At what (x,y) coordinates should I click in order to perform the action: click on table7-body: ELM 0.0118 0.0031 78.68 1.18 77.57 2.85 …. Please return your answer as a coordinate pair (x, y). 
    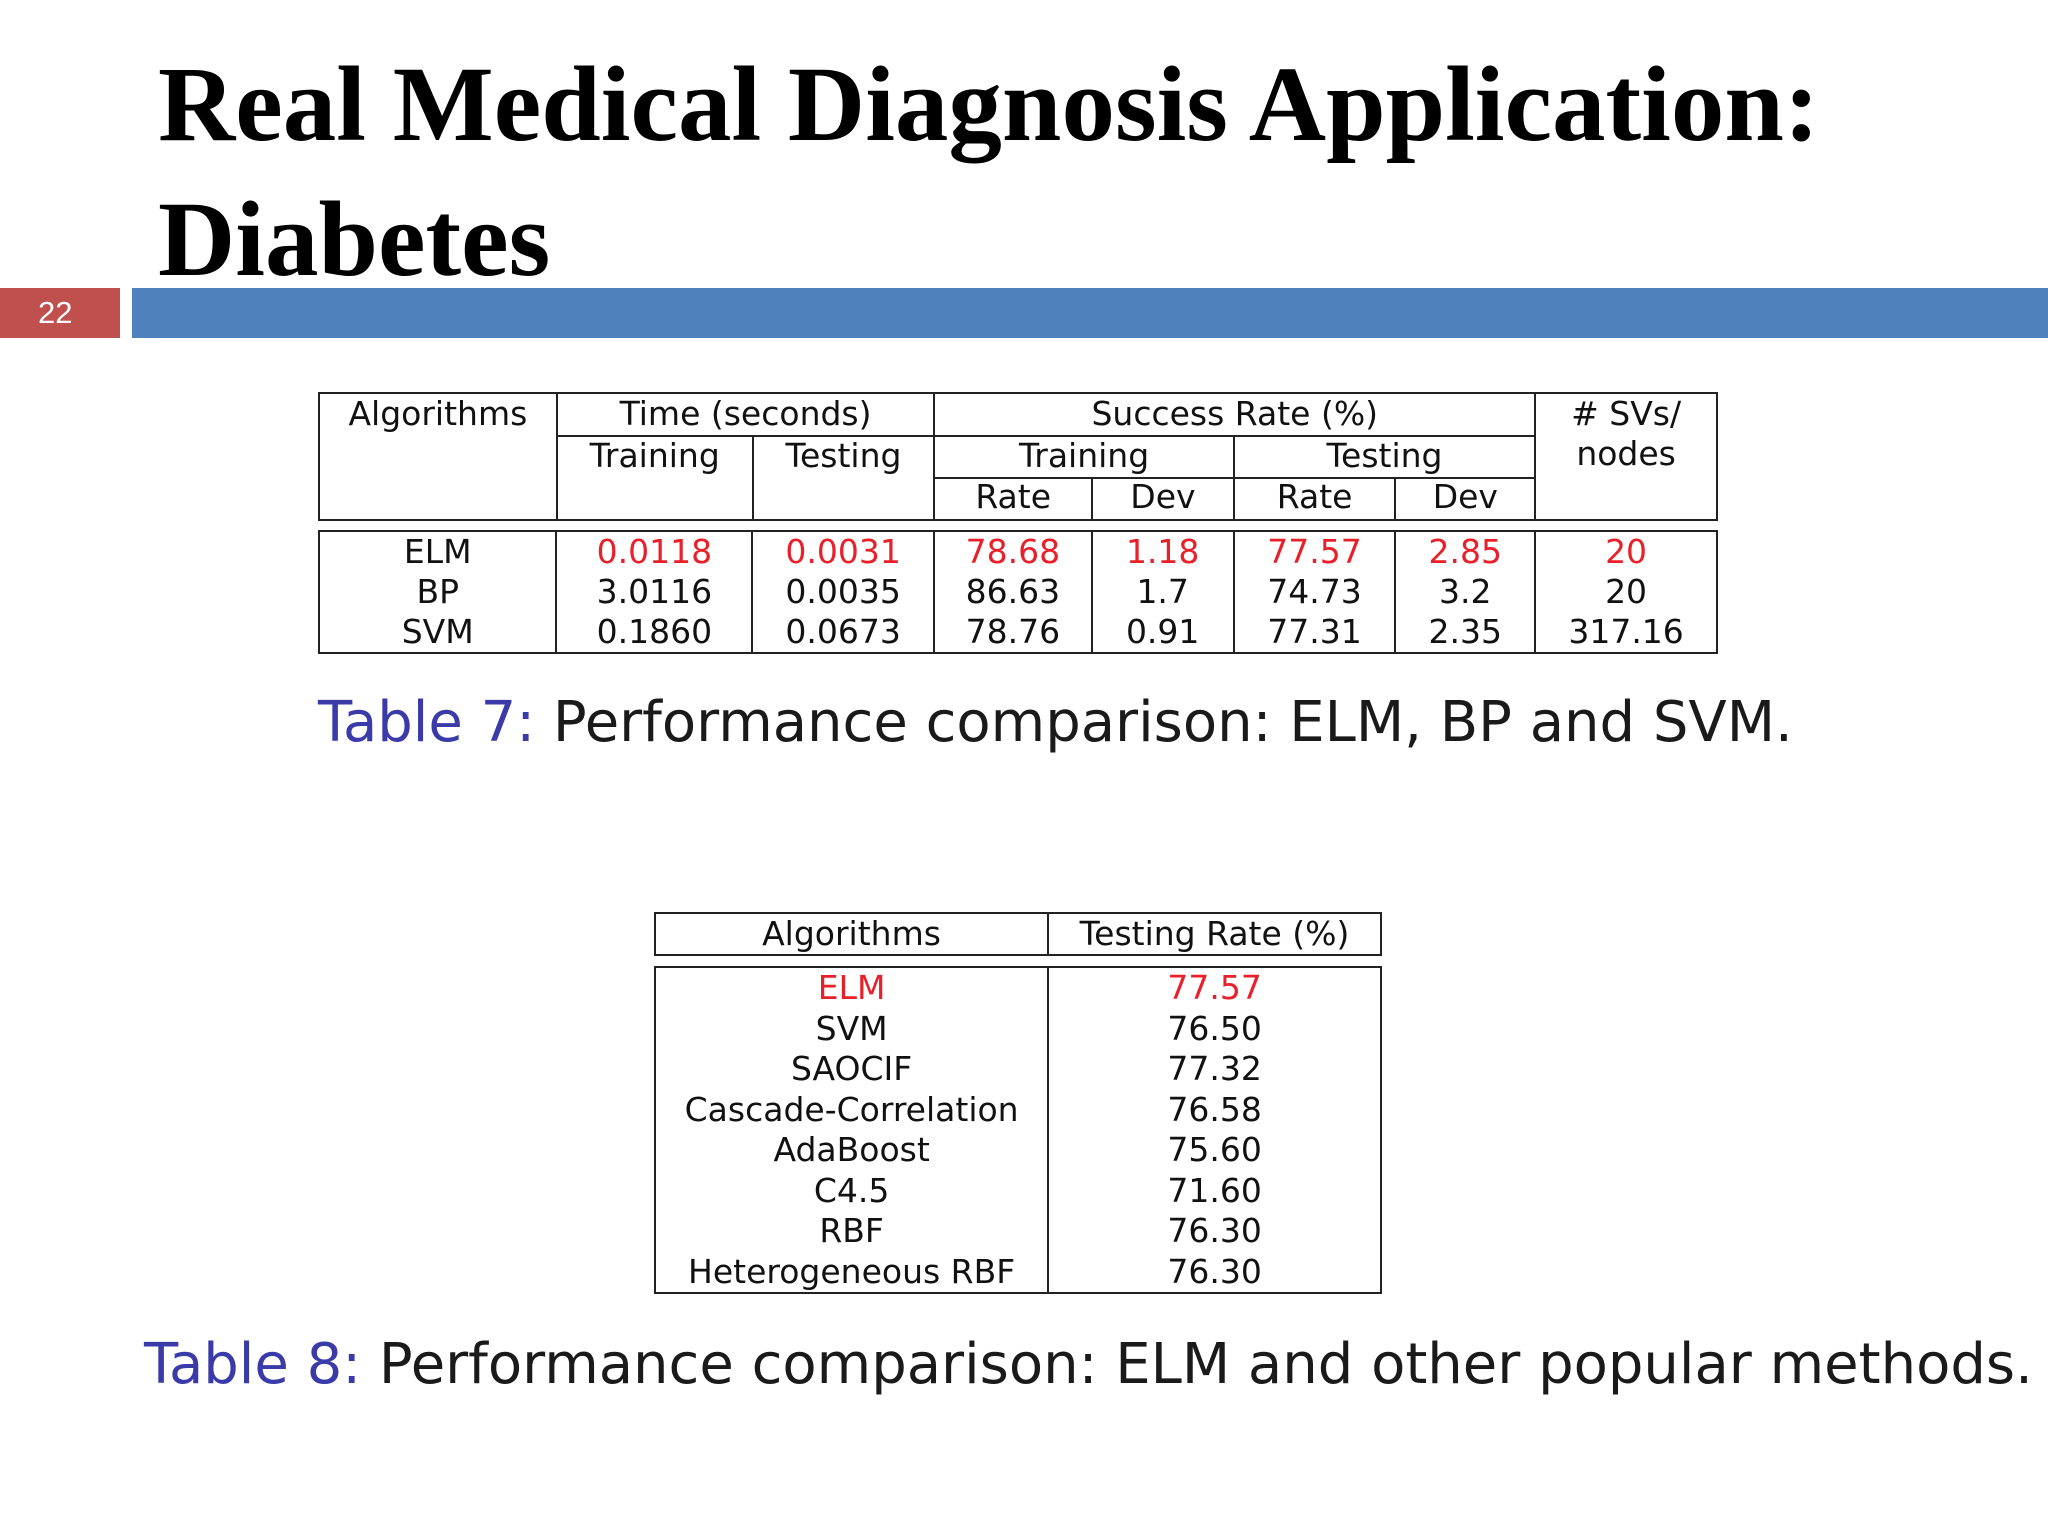
    Looking at the image, I should click on (1017, 592).